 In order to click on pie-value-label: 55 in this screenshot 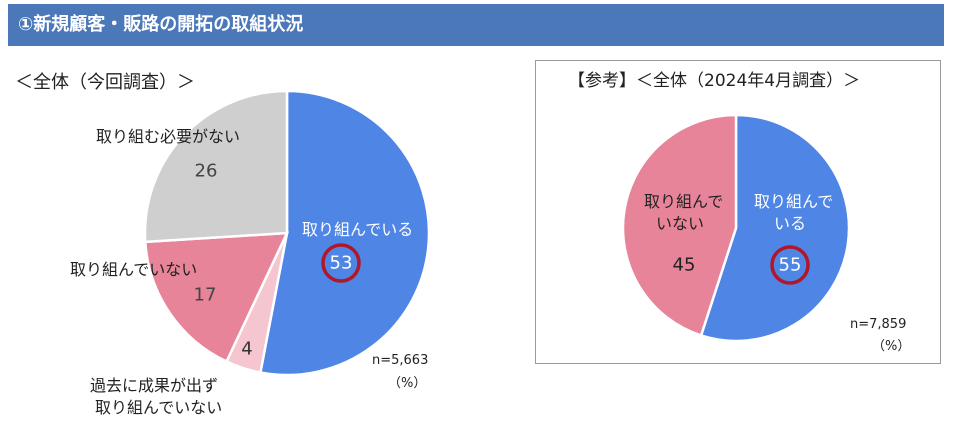, I will do `click(790, 265)`.